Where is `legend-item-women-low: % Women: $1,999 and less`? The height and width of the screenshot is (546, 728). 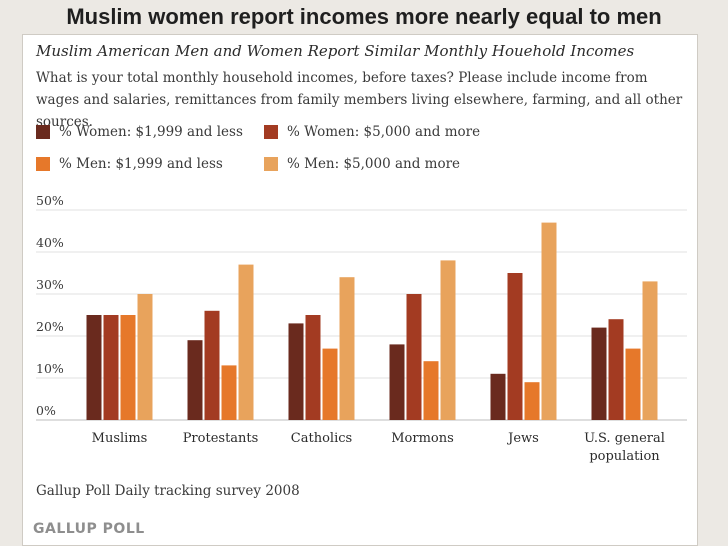
legend-item-women-low: % Women: $1,999 and less is located at coordinates (139, 132).